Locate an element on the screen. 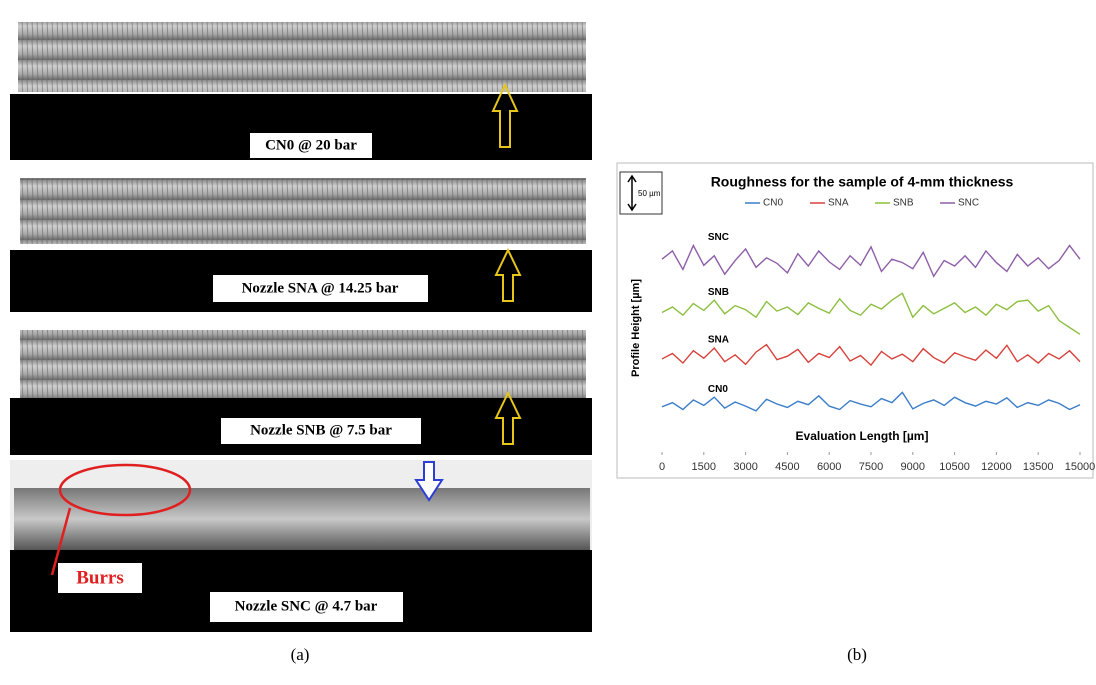 This screenshot has height=685, width=1096. arrows is located at coordinates (506, 263).